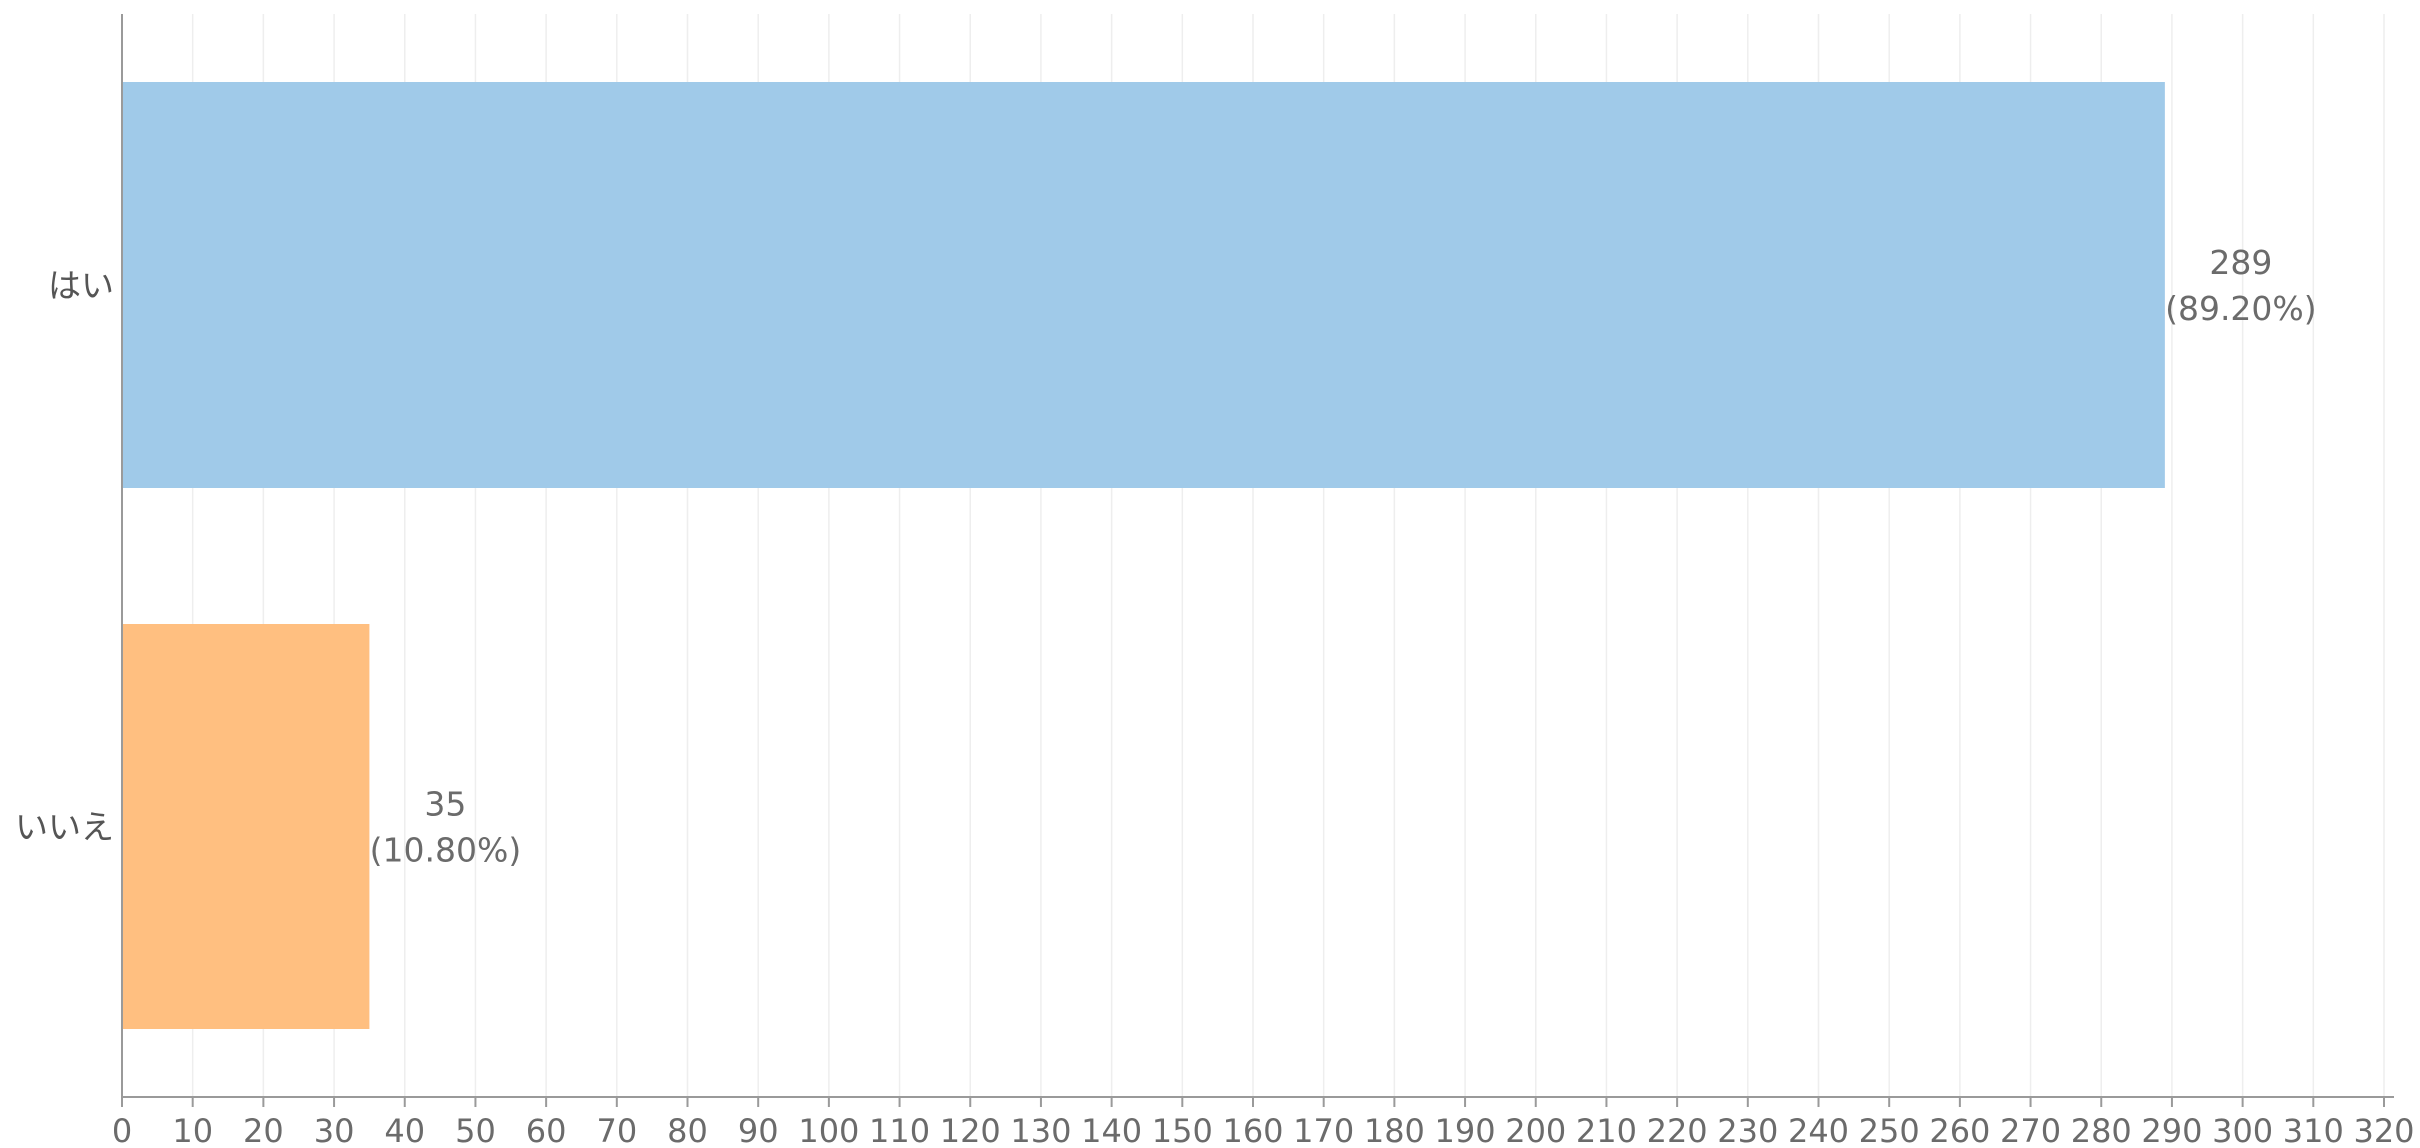  Describe the element at coordinates (1394, 1130) in the screenshot. I see `x-tick-label-180: 180` at that location.